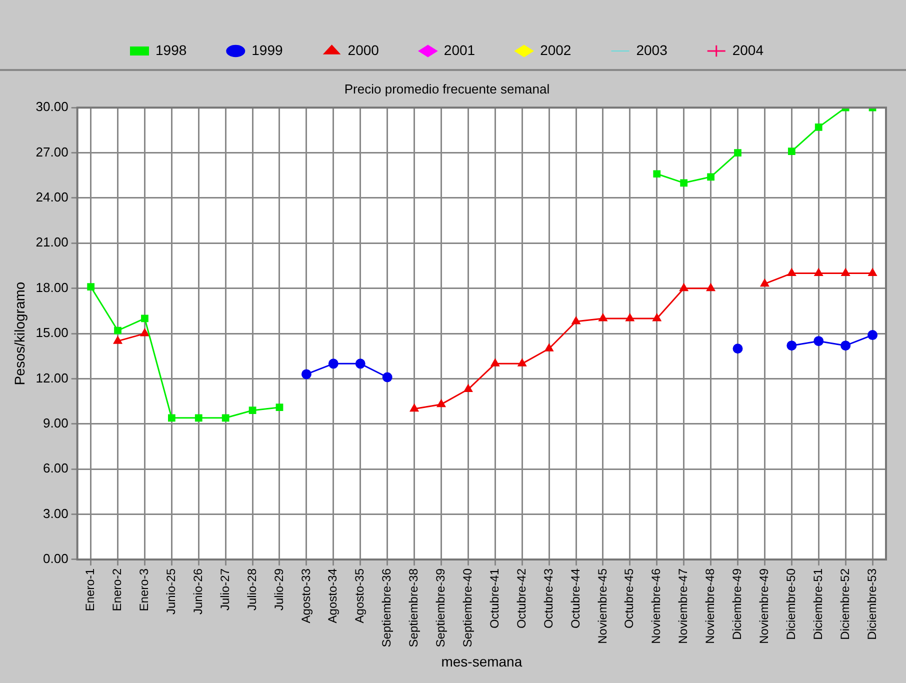  I want to click on x-tick-label: Noviembre-48, so click(710, 606).